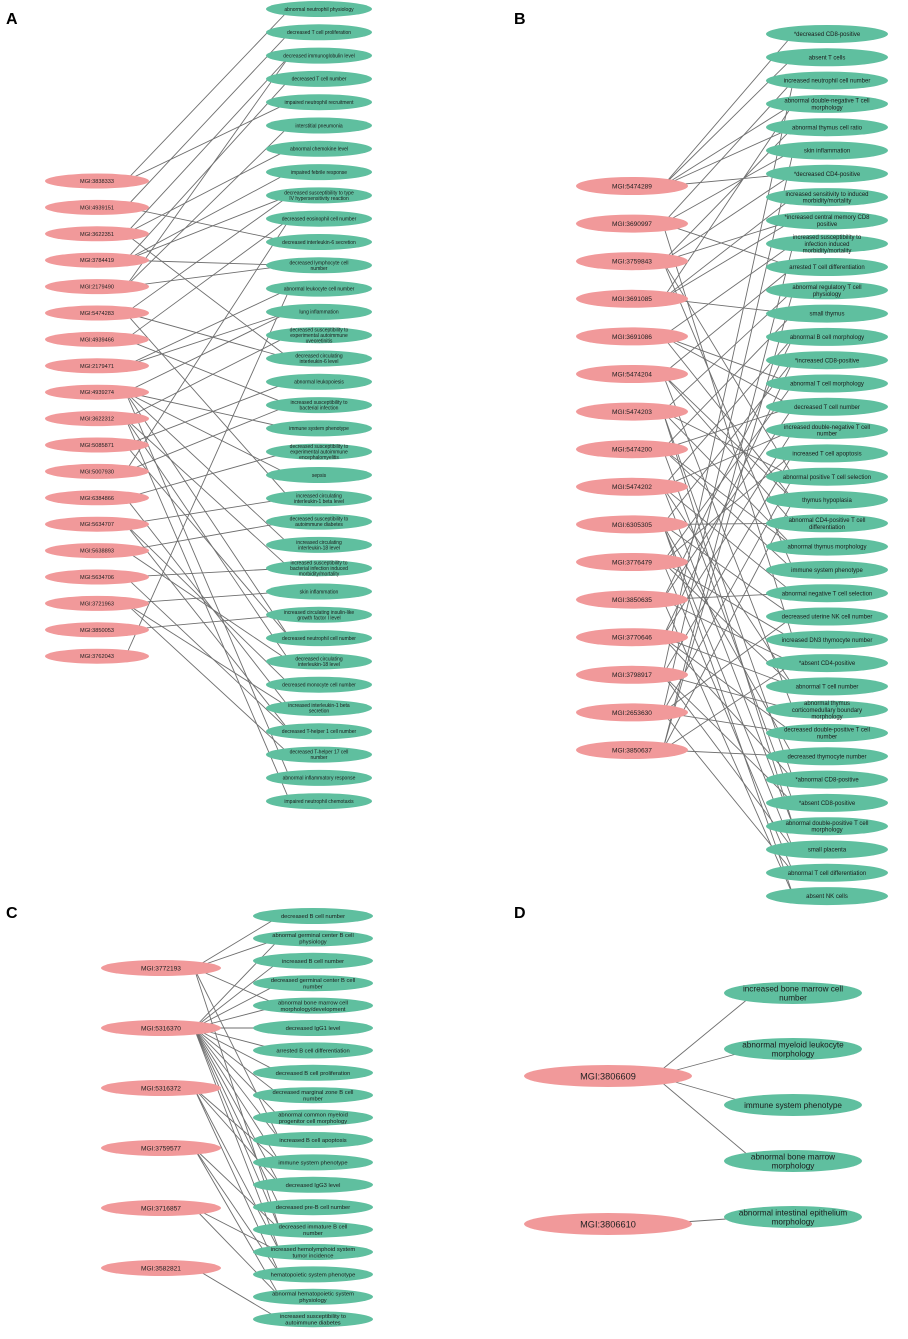  Describe the element at coordinates (97, 313) in the screenshot. I see `gene-node: MGI:5474283` at that location.